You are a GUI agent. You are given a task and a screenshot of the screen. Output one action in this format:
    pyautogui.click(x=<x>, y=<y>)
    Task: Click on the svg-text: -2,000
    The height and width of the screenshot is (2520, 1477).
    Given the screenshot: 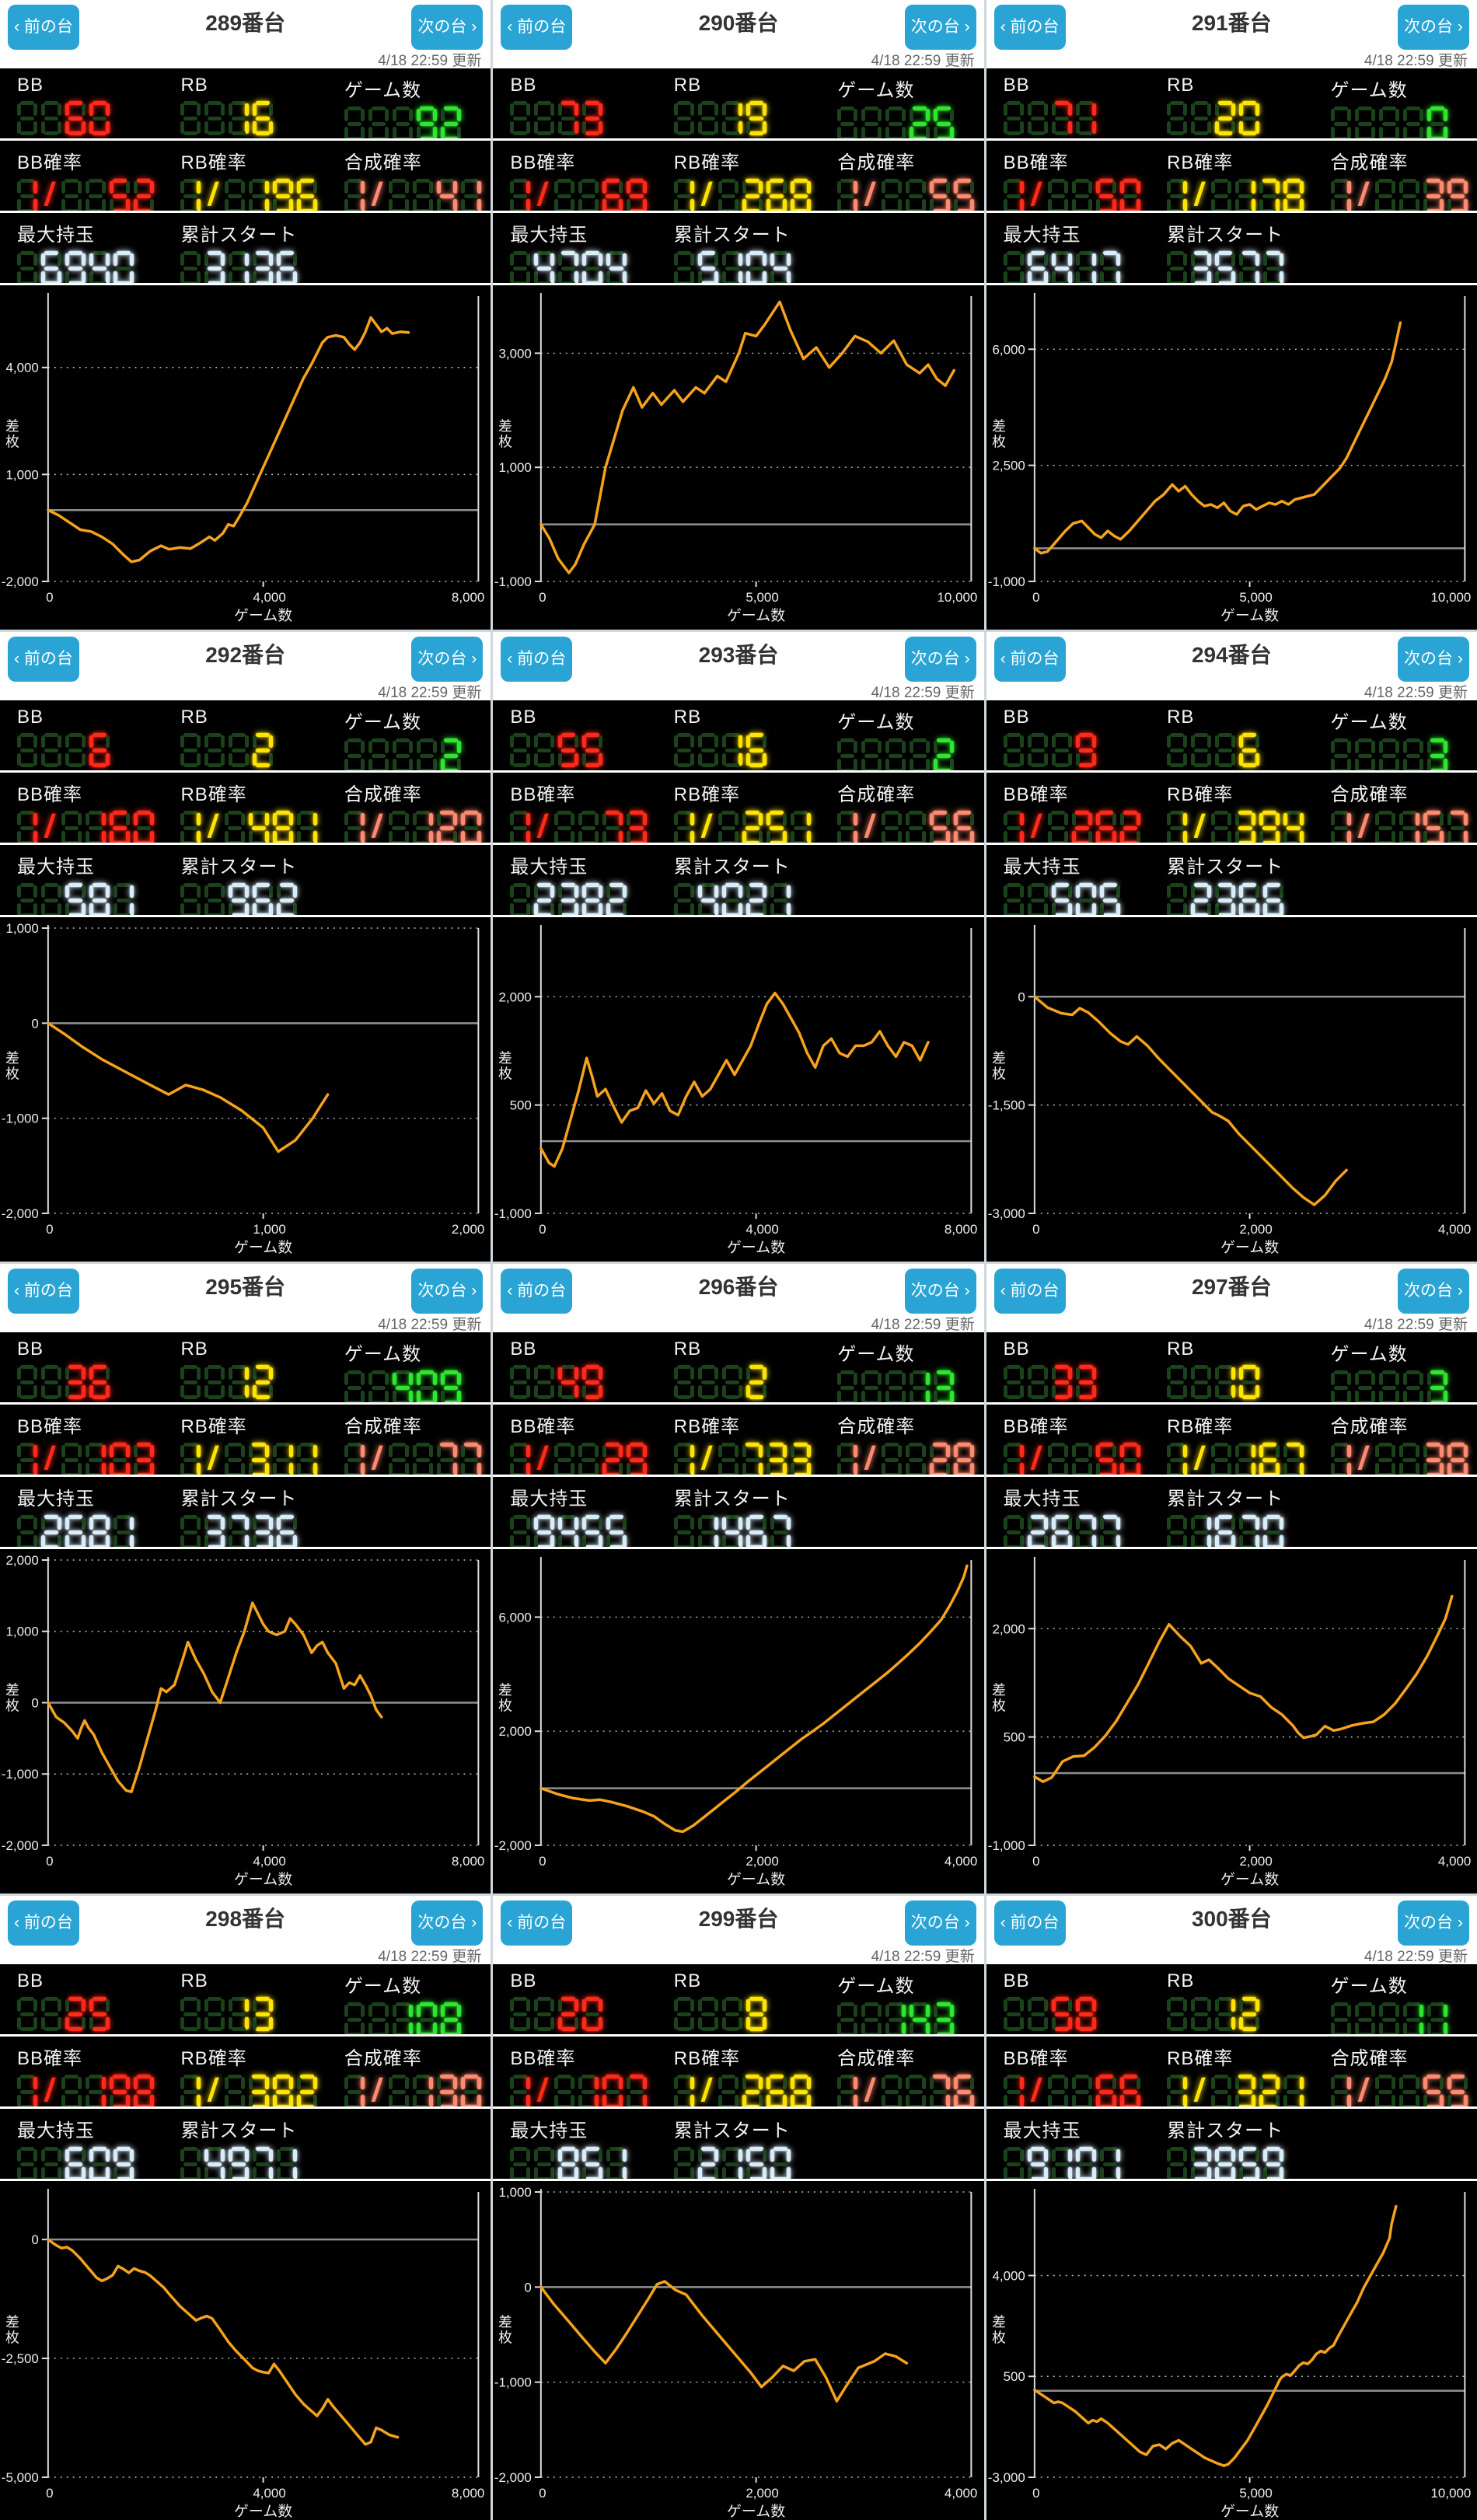 What is the action you would take?
    pyautogui.click(x=20, y=581)
    